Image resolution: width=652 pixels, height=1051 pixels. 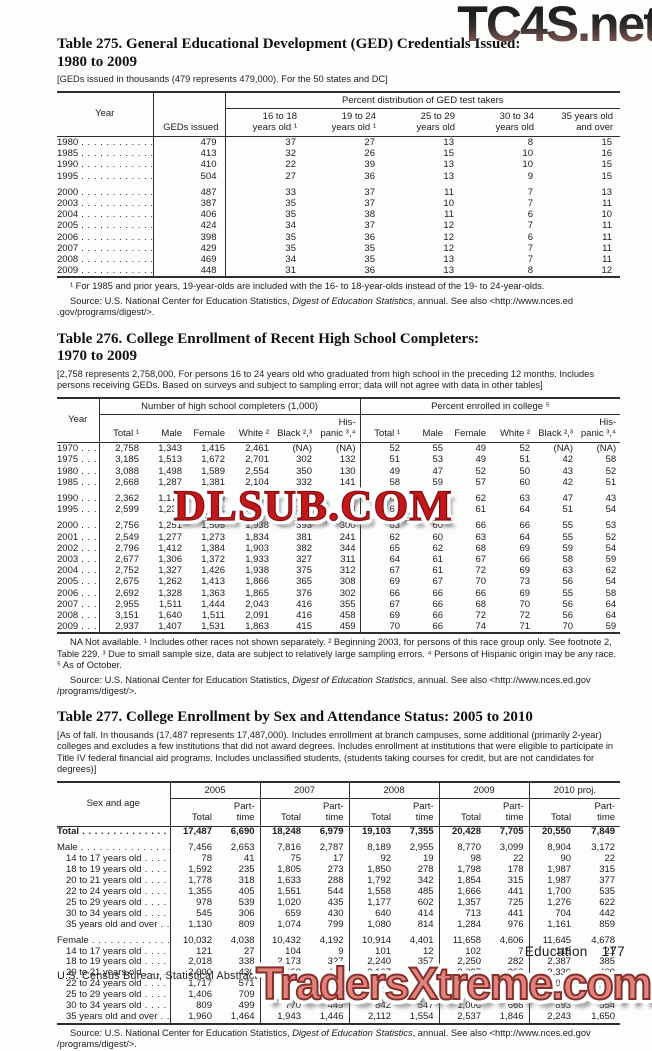 I want to click on cell: 1,589, so click(x=213, y=471).